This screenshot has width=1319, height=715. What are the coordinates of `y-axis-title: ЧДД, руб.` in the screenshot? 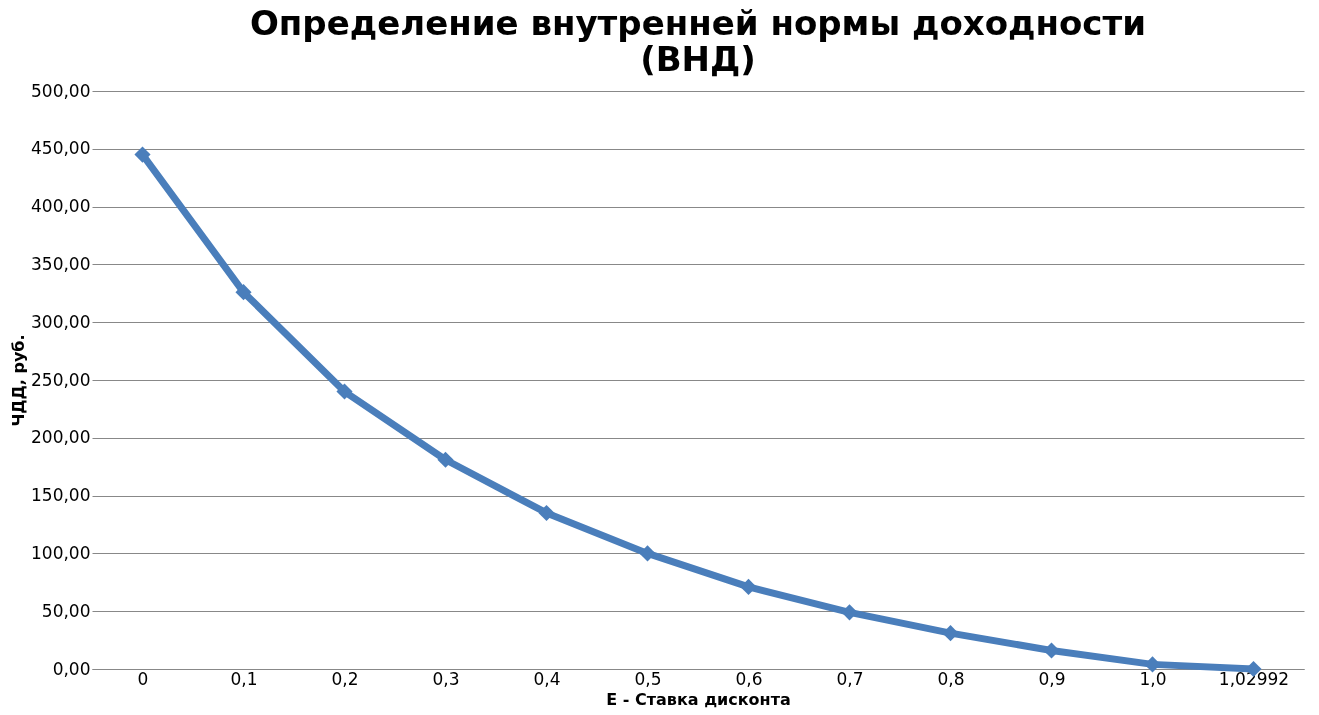 It's located at (19, 380).